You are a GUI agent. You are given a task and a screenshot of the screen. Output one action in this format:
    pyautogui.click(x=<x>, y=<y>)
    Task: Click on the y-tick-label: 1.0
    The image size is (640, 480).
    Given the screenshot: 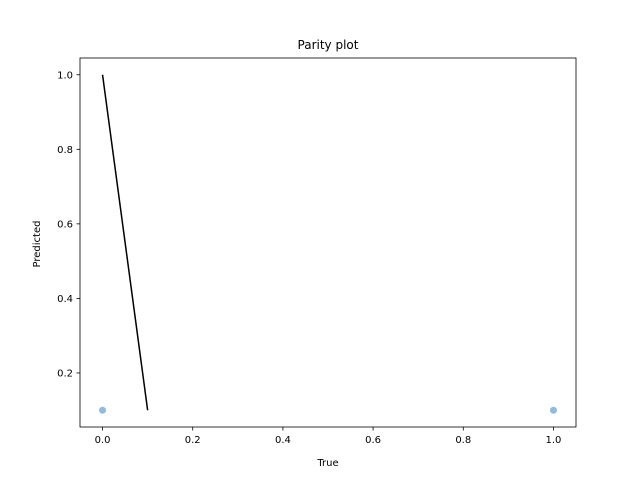 What is the action you would take?
    pyautogui.click(x=65, y=75)
    